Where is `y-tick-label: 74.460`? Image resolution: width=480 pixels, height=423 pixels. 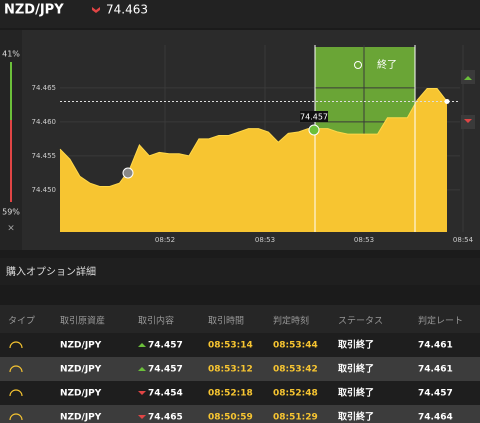
y-tick-label: 74.460 is located at coordinates (44, 122).